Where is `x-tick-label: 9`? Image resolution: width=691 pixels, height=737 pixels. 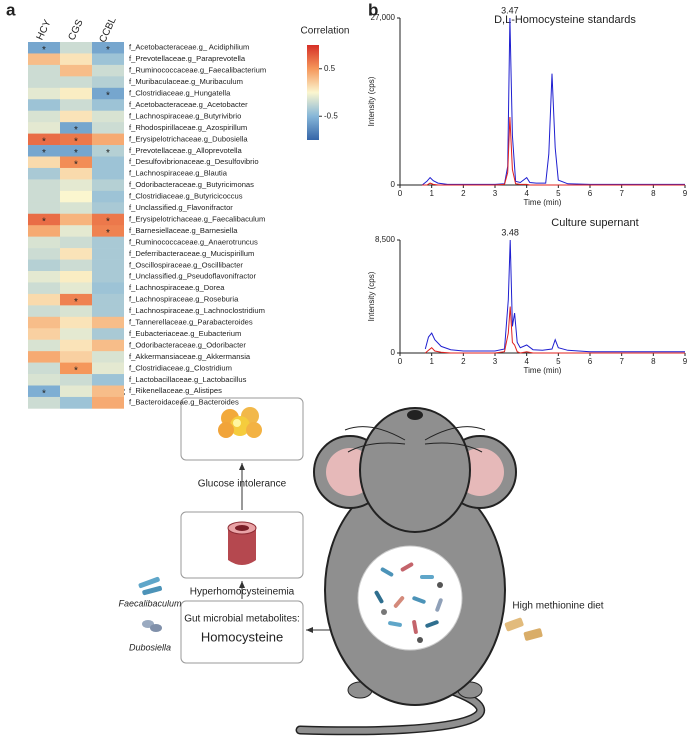 x-tick-label: 9 is located at coordinates (685, 193).